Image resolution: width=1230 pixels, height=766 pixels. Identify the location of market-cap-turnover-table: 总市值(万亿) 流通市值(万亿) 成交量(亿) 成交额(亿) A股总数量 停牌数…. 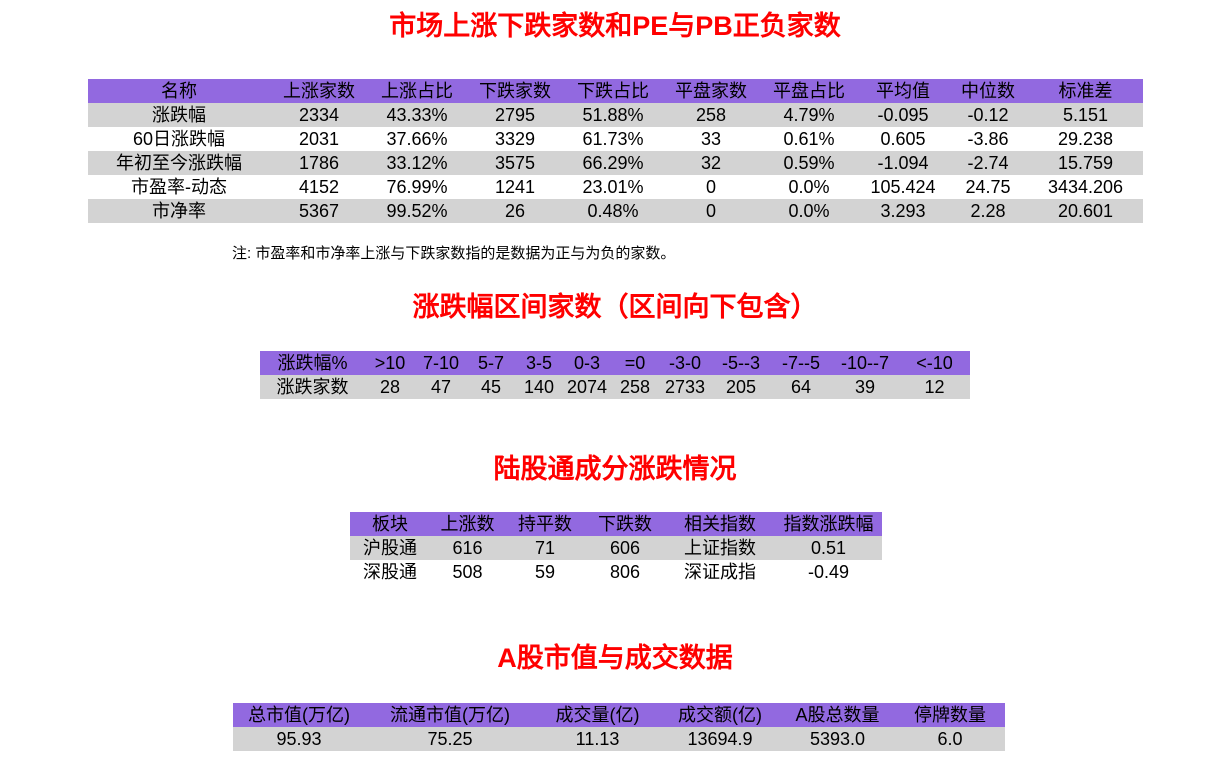
(619, 727).